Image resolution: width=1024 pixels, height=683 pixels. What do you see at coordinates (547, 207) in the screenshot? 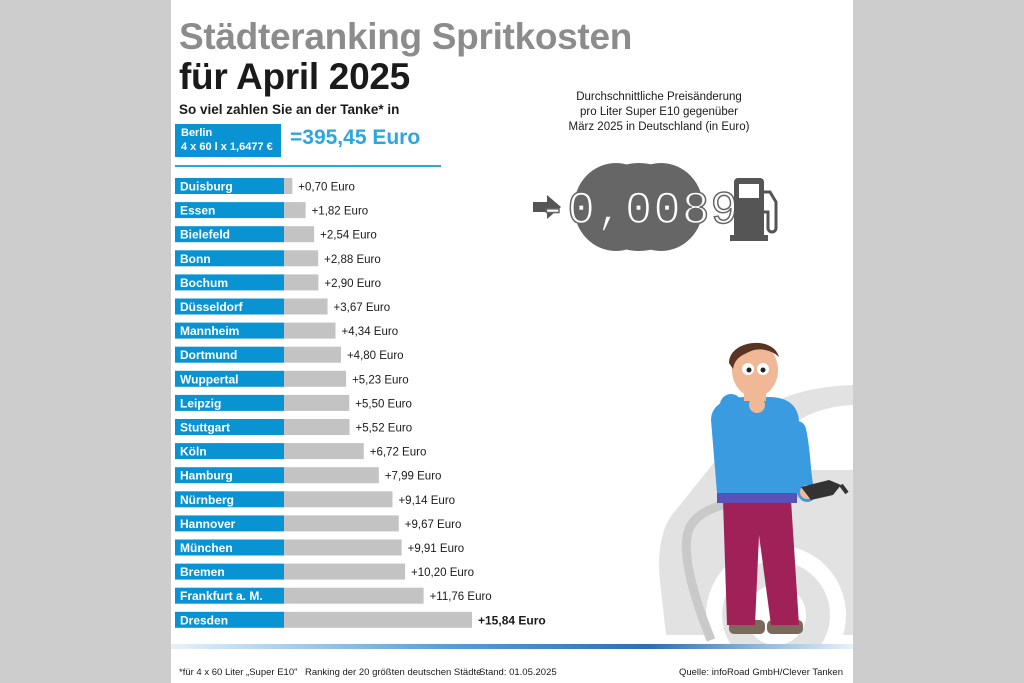
I see `arrow-right-icon` at bounding box center [547, 207].